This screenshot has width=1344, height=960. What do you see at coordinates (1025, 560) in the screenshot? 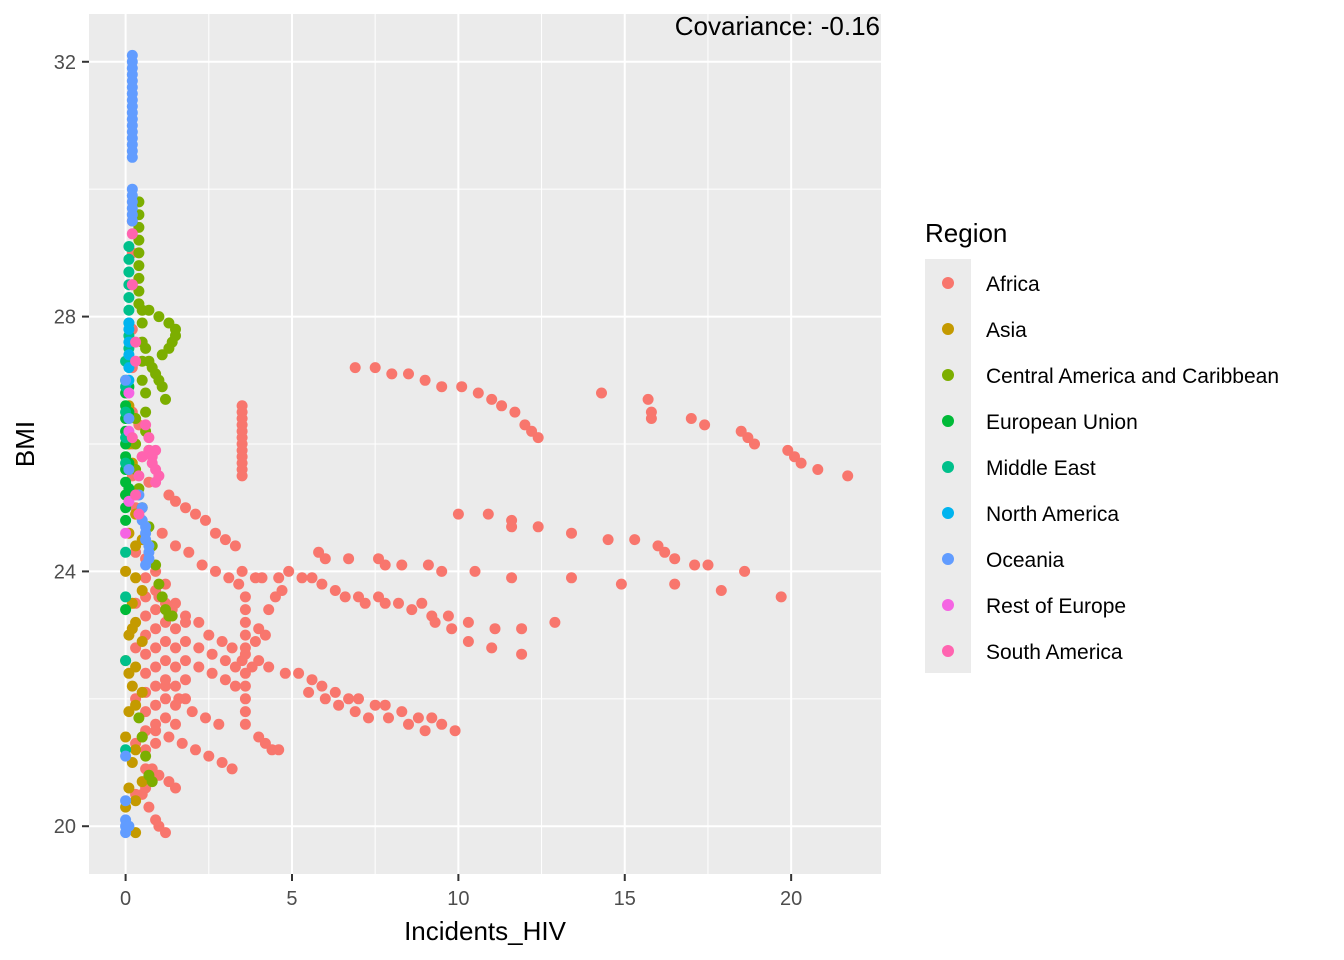
I see `legend-label-oceania: Oceania` at bounding box center [1025, 560].